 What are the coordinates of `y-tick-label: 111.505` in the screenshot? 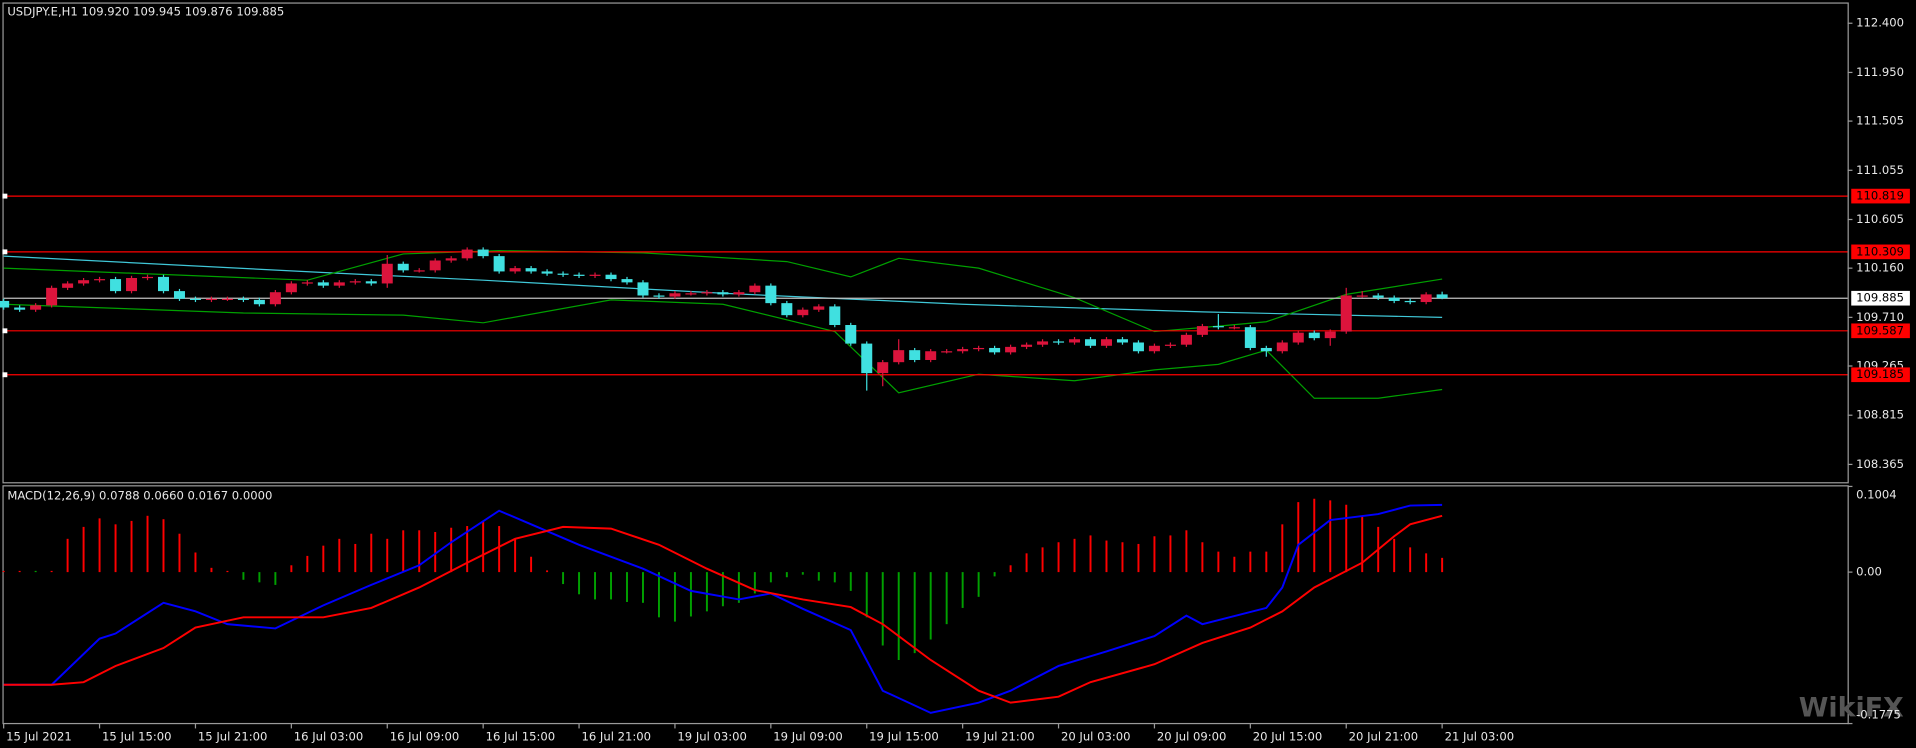 It's located at (1880, 121).